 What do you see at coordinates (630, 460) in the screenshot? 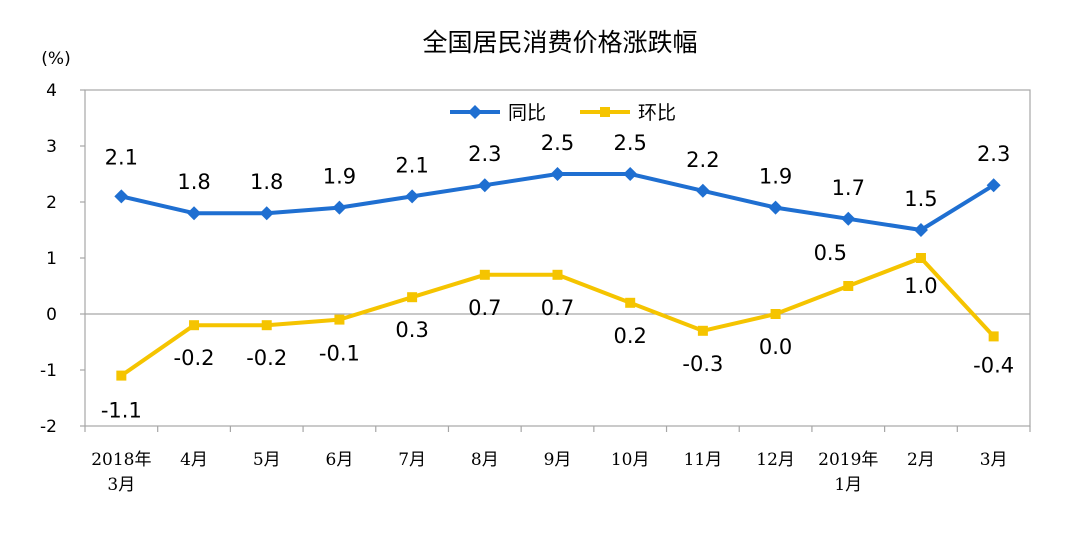
I see `x-tick-label: 10月` at bounding box center [630, 460].